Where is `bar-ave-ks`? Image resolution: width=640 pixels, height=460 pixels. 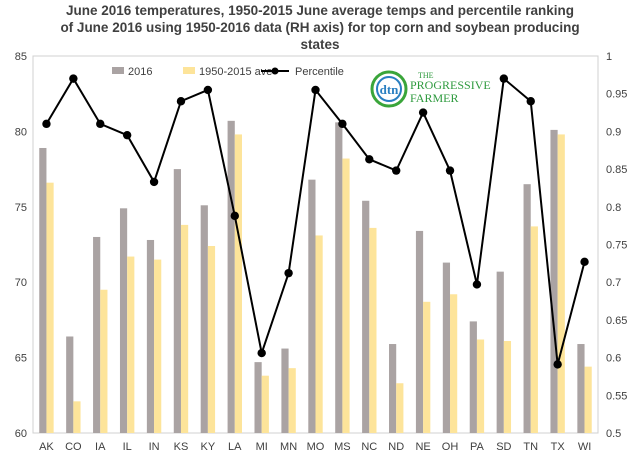 bar-ave-ks is located at coordinates (184, 328).